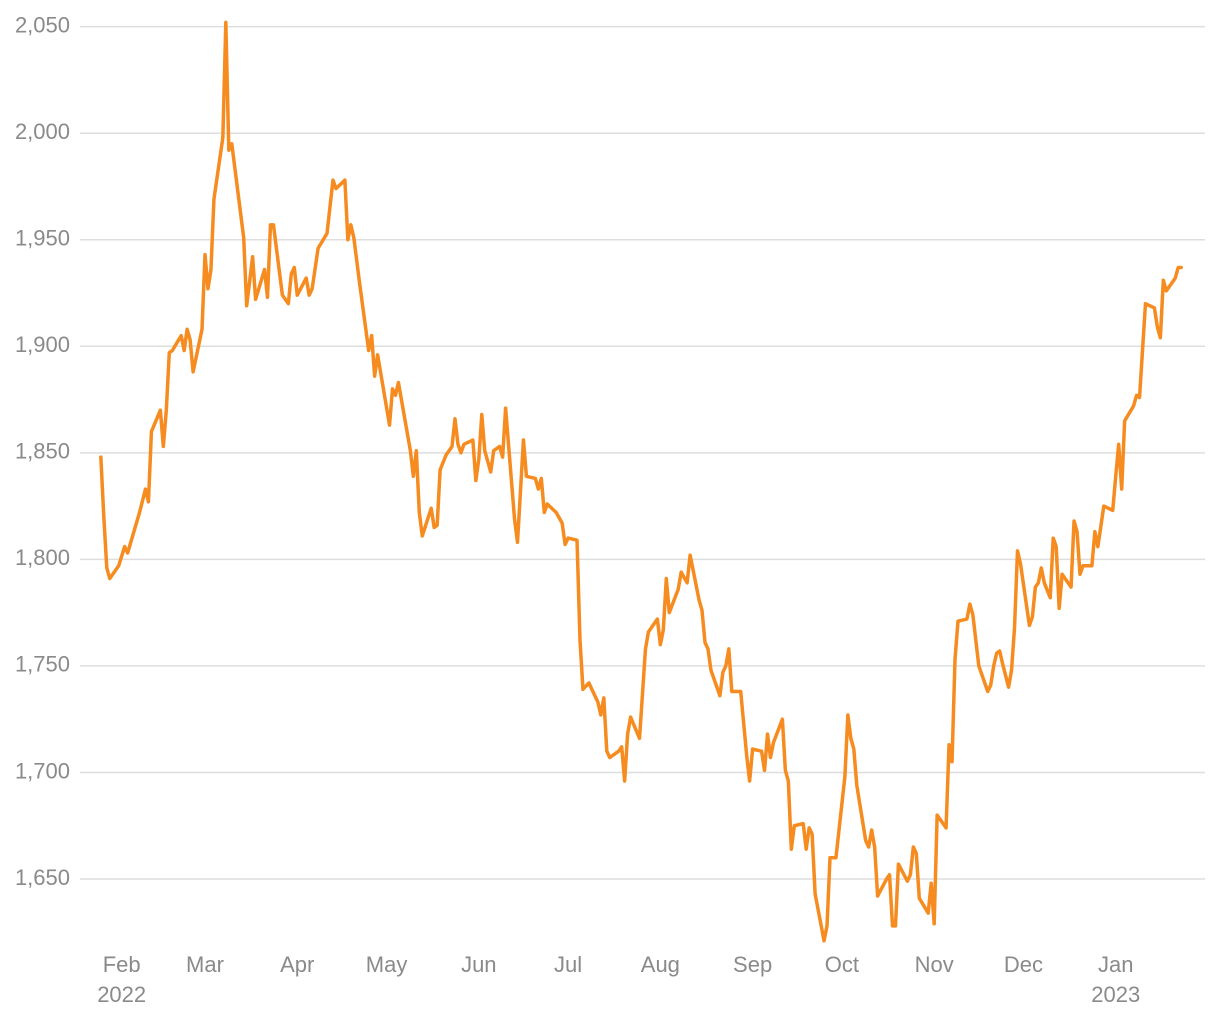 This screenshot has height=1025, width=1220. What do you see at coordinates (42, 131) in the screenshot?
I see `y-tick-label: 2,000` at bounding box center [42, 131].